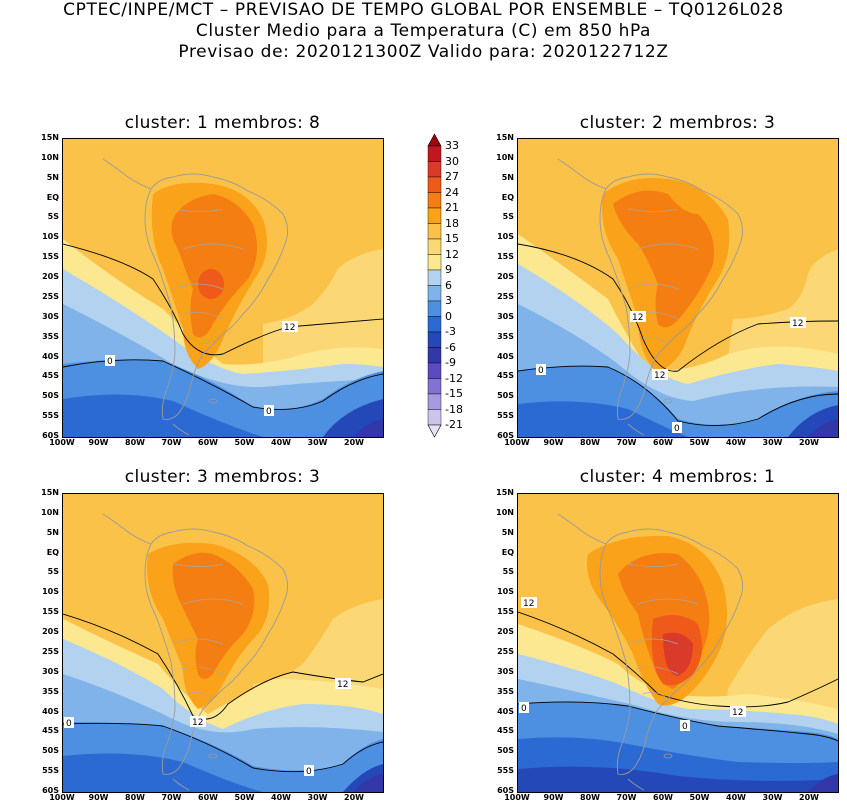 The image size is (847, 803). What do you see at coordinates (452, 207) in the screenshot?
I see `colorbar-label: 21` at bounding box center [452, 207].